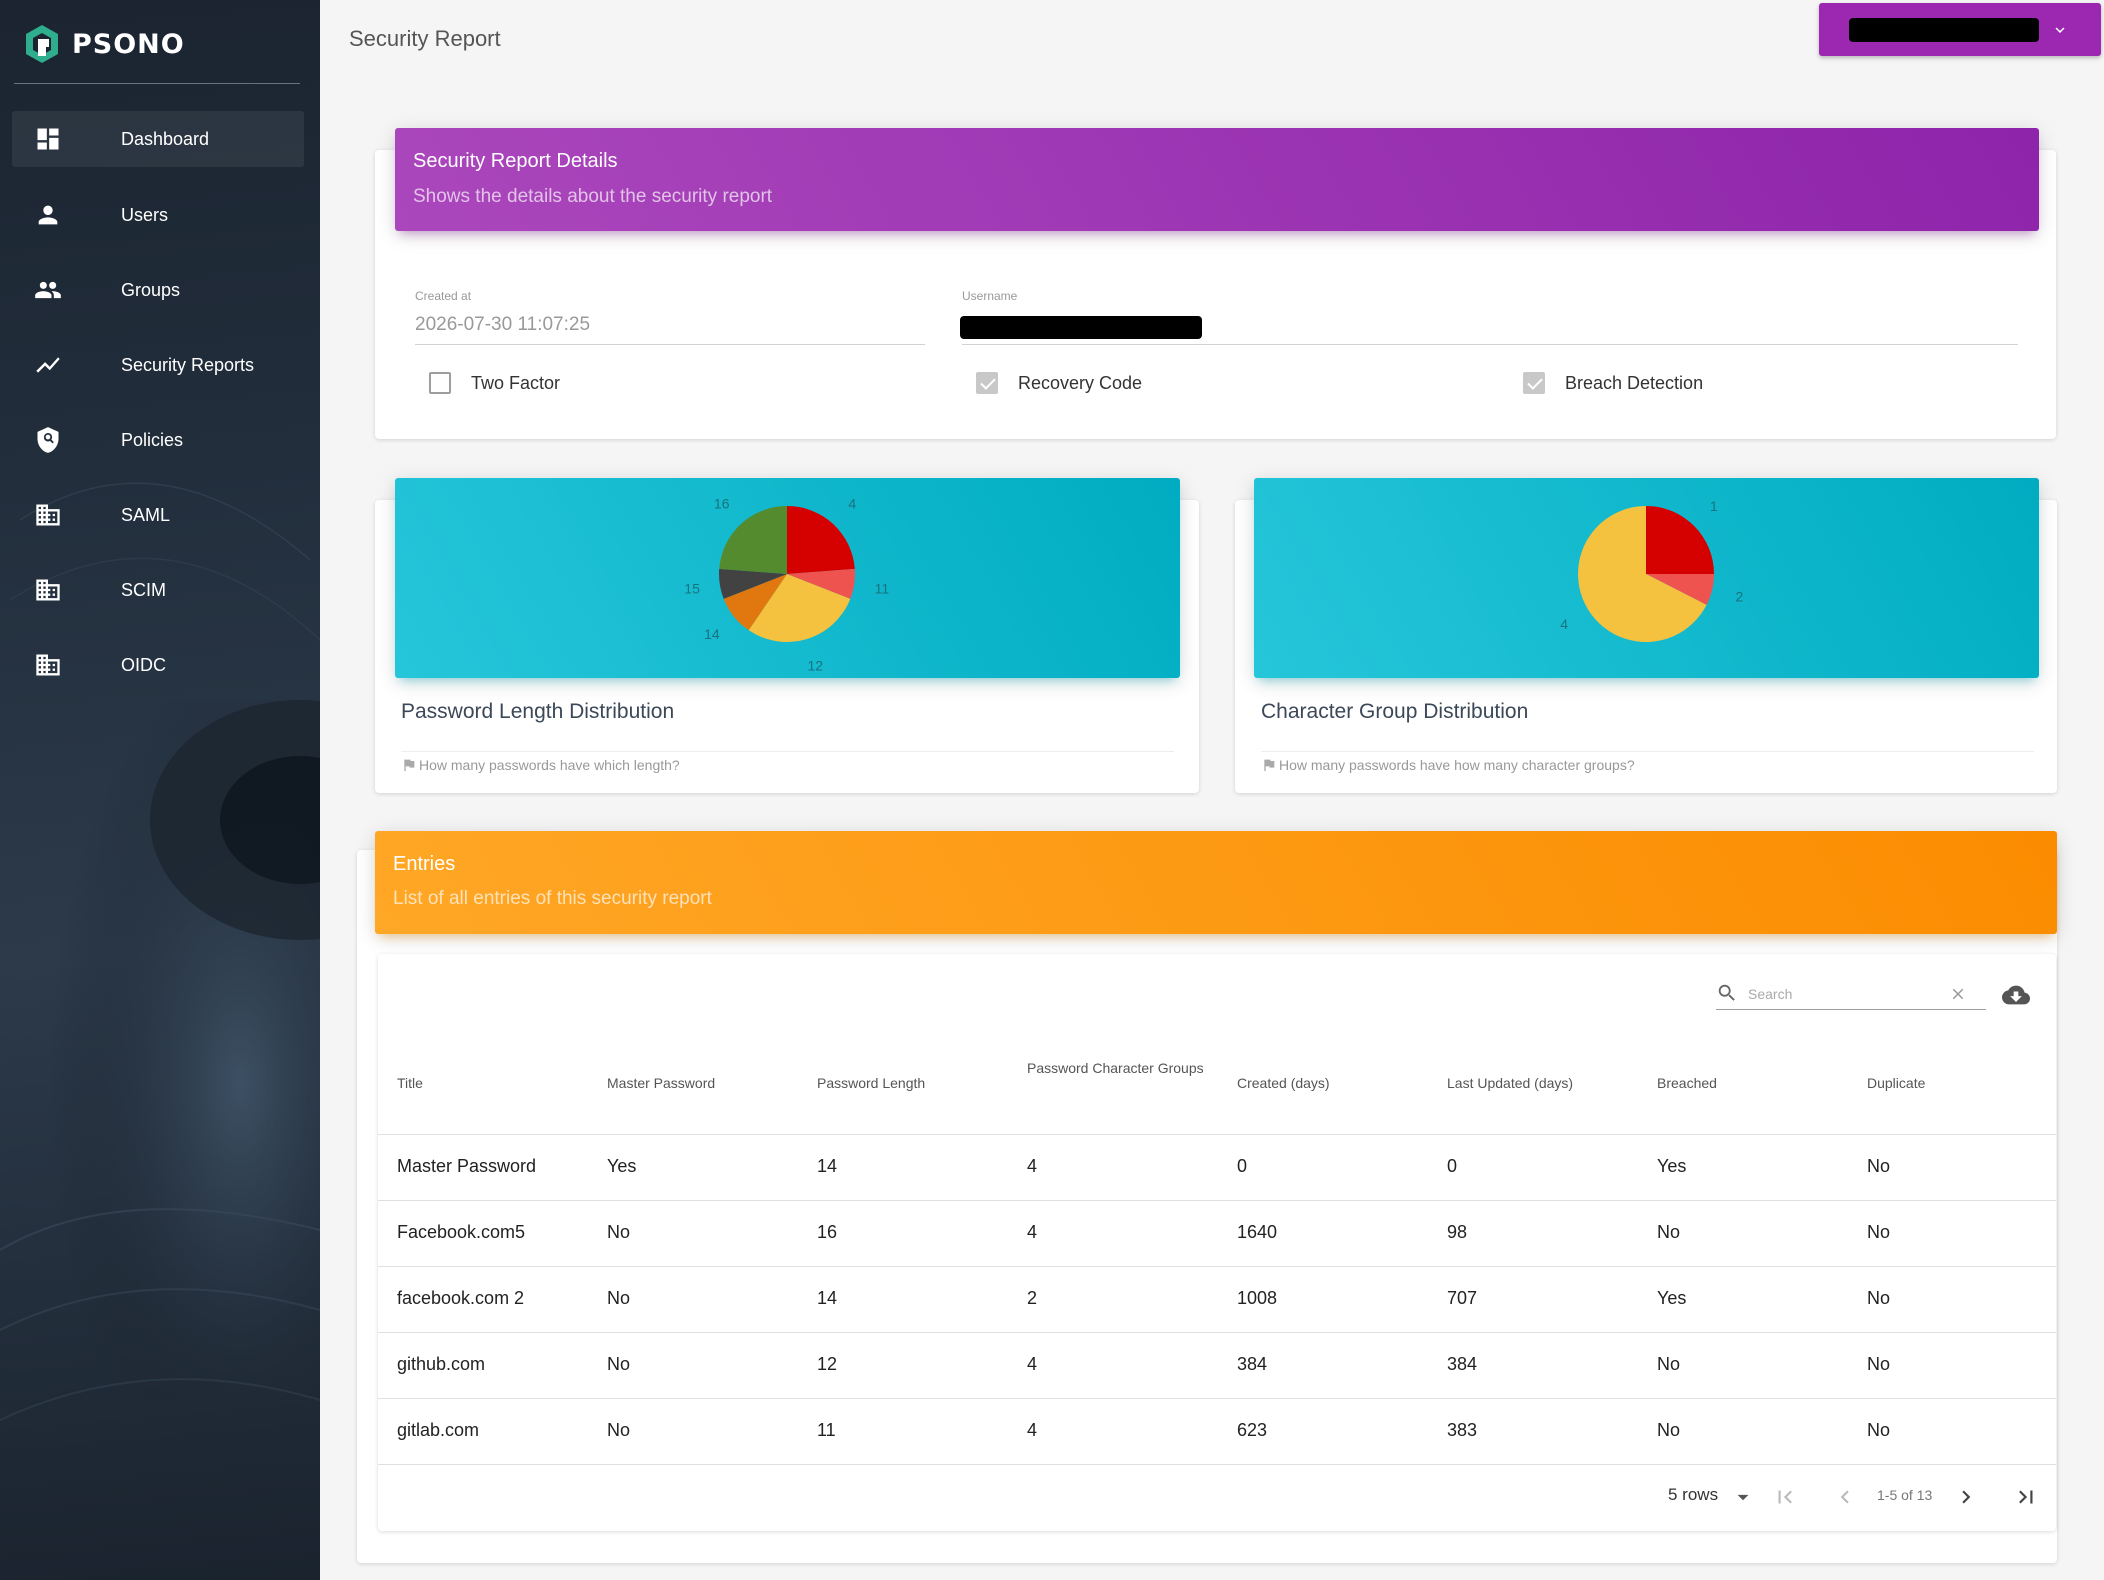 This screenshot has width=2104, height=1580. I want to click on caret-down-icon, so click(1743, 1497).